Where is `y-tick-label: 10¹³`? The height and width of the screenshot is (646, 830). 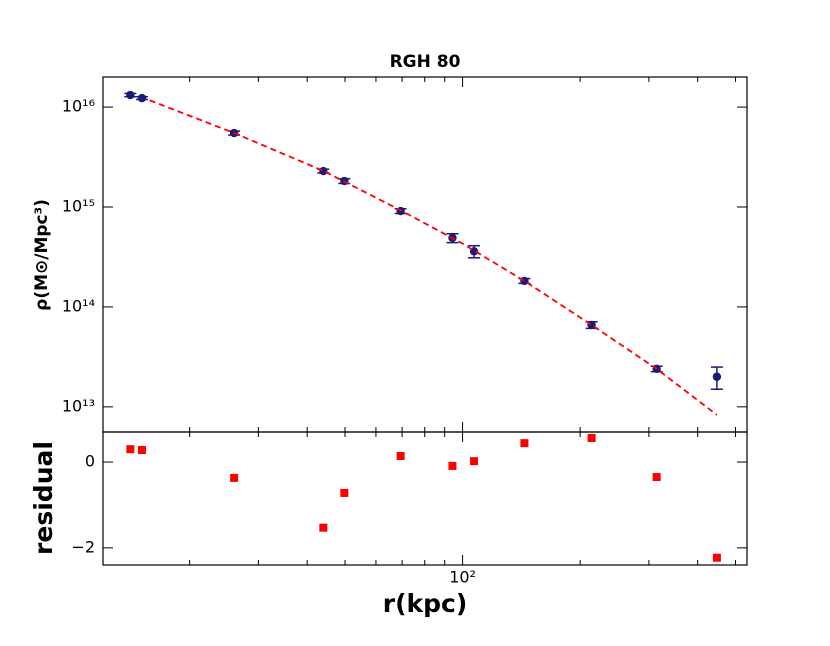 y-tick-label: 10¹³ is located at coordinates (78, 405).